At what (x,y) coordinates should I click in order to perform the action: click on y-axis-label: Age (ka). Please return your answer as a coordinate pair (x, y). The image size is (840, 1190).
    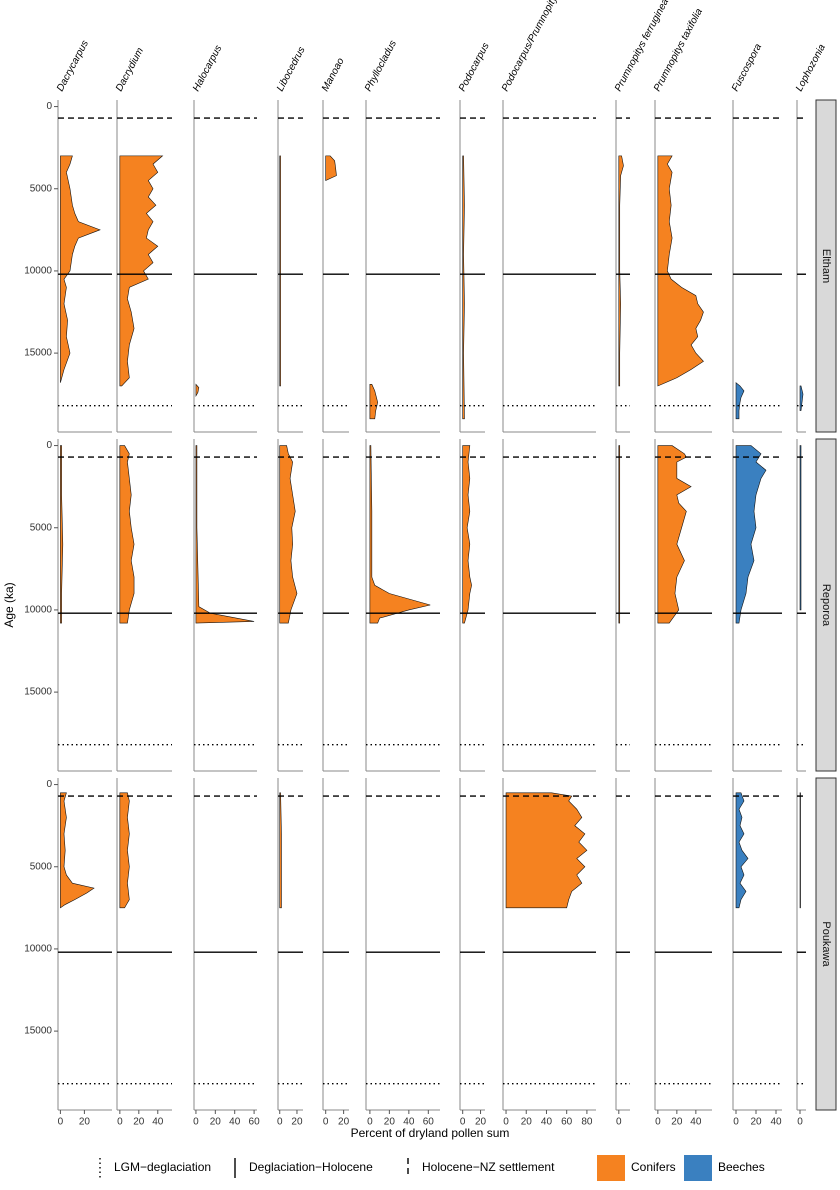
    Looking at the image, I should click on (9, 604).